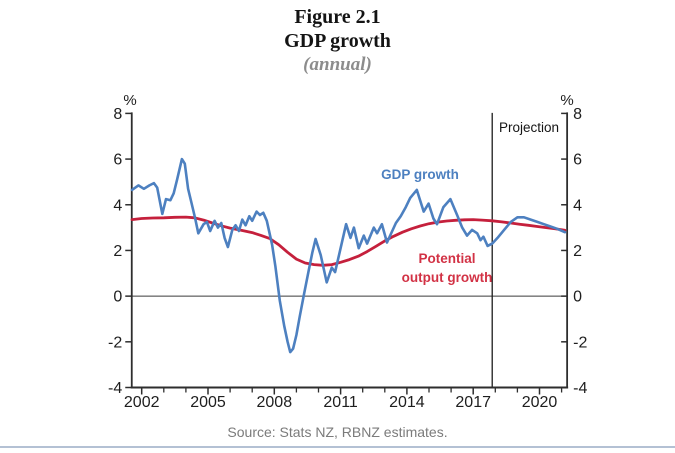 The height and width of the screenshot is (453, 675). I want to click on projection-label: Projection, so click(529, 127).